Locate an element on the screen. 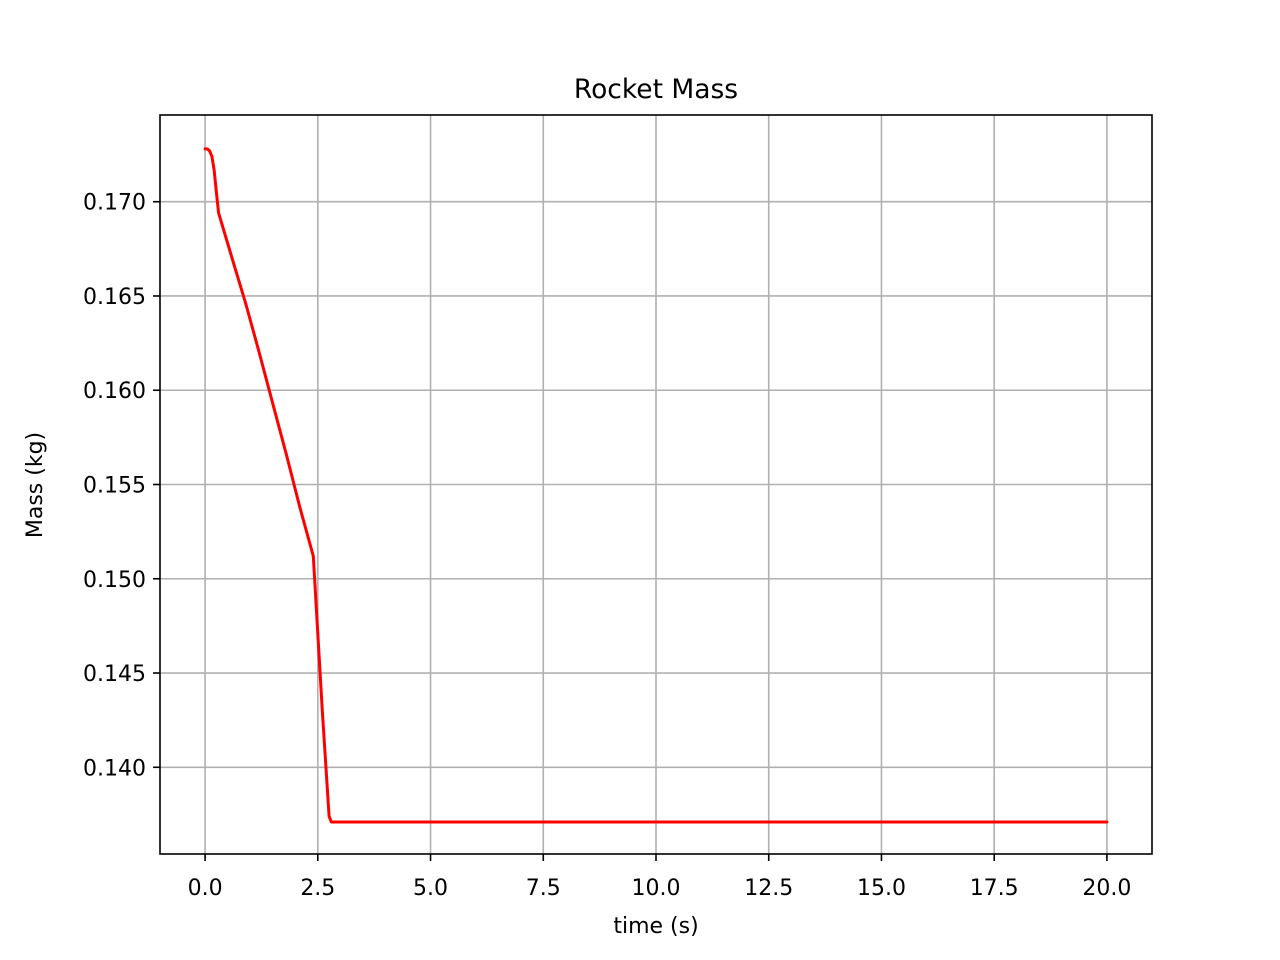 The image size is (1280, 960). x-tick-label: 20.0 is located at coordinates (1106, 888).